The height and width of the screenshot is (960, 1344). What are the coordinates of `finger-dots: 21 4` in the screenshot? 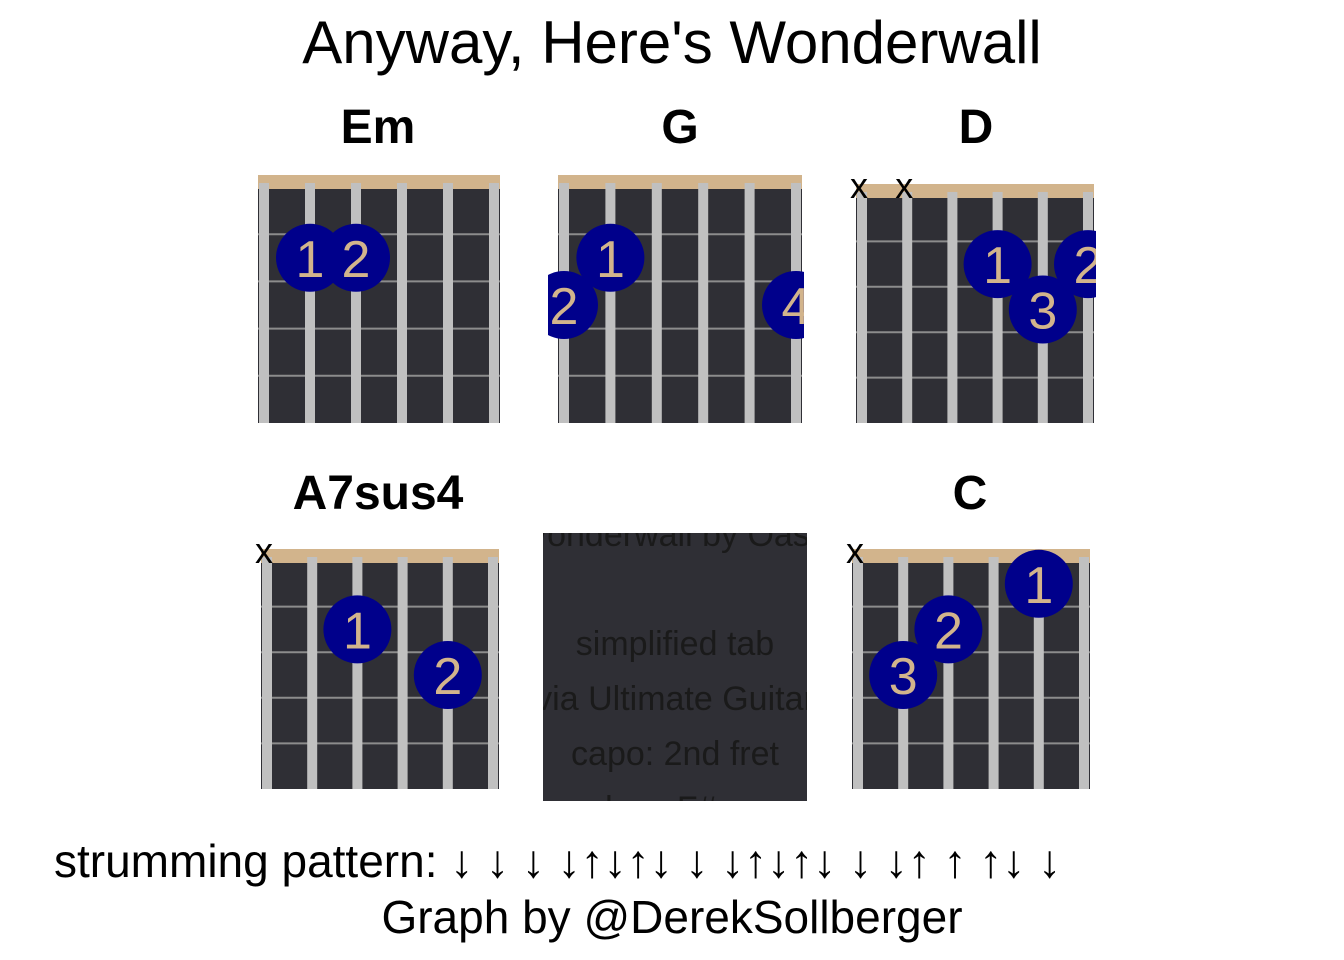 It's located at (679, 281).